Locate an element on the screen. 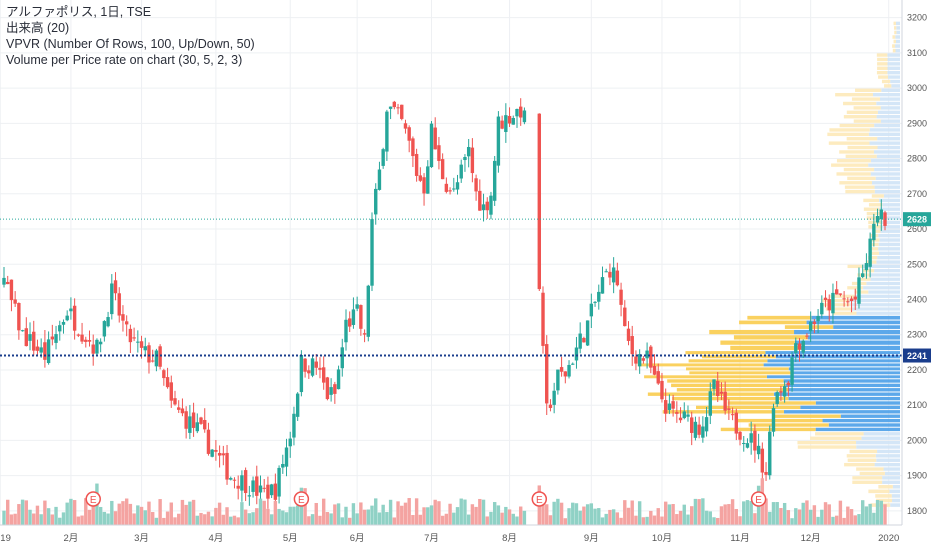 The width and height of the screenshot is (932, 550). earnings-marker-label: E is located at coordinates (758, 500).